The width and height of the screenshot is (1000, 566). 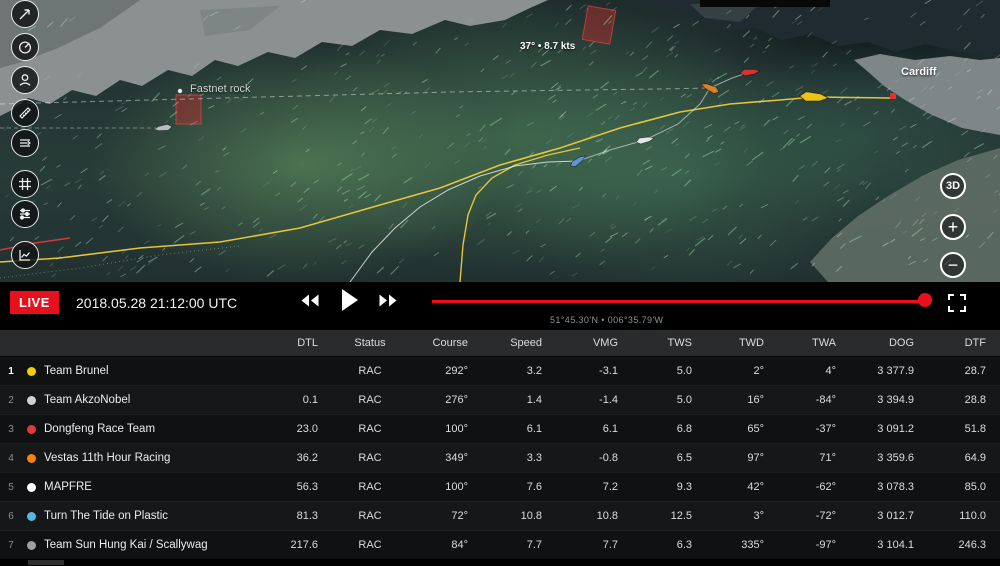 I want to click on cell-twa: -37°, so click(x=825, y=429).